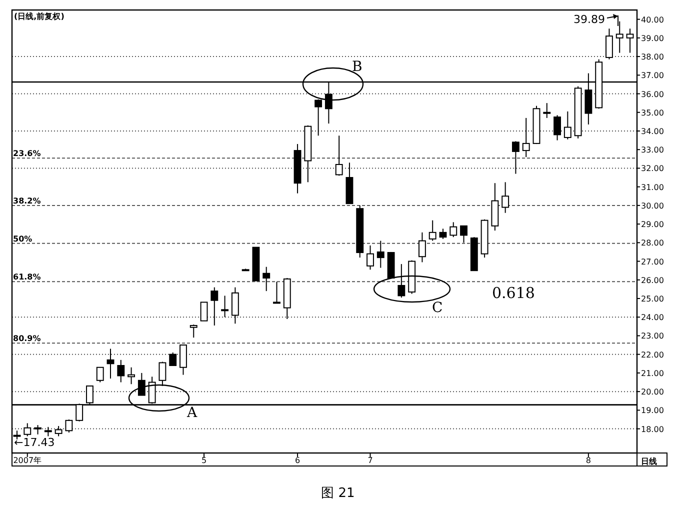 The width and height of the screenshot is (675, 507). Describe the element at coordinates (297, 460) in the screenshot. I see `x-tick-label: 6` at that location.